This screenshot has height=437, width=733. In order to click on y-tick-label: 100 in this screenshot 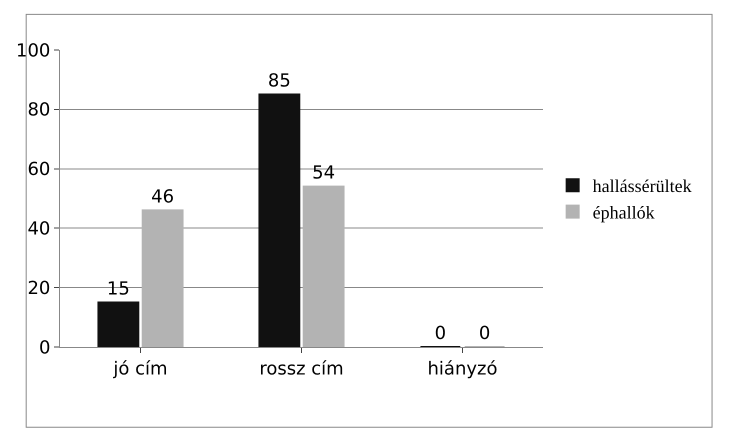, I will do `click(33, 51)`.